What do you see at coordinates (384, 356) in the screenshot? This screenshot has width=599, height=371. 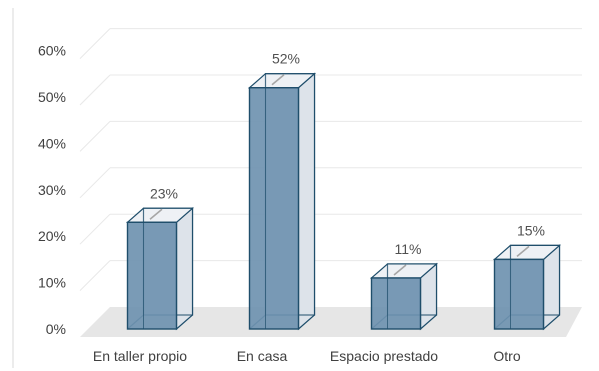 I see `x-tick-label: Espacio prestado` at bounding box center [384, 356].